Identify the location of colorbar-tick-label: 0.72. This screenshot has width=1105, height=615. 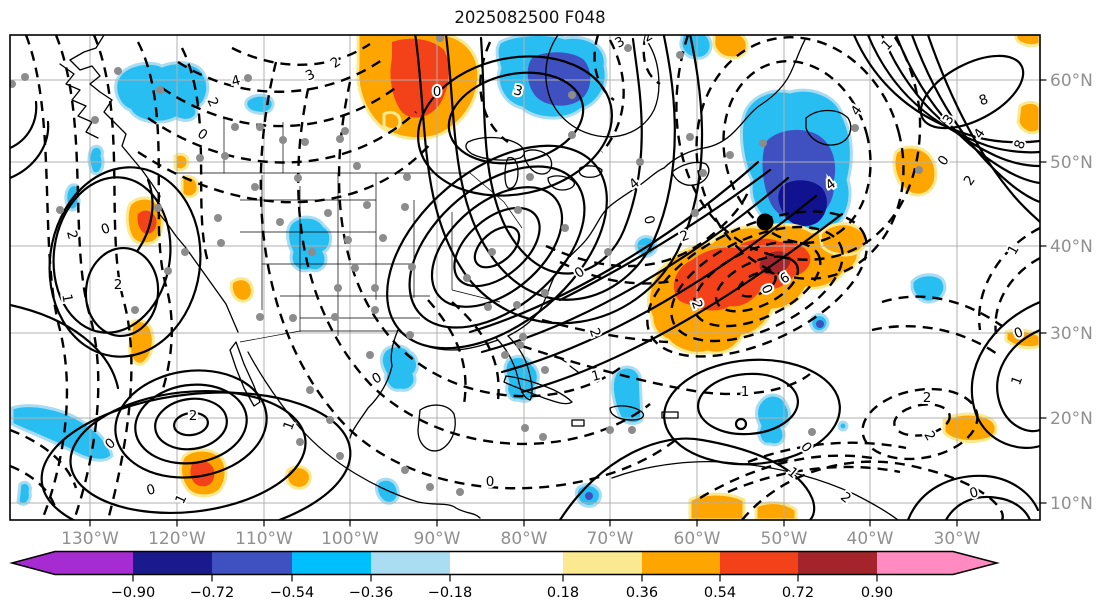
(798, 593).